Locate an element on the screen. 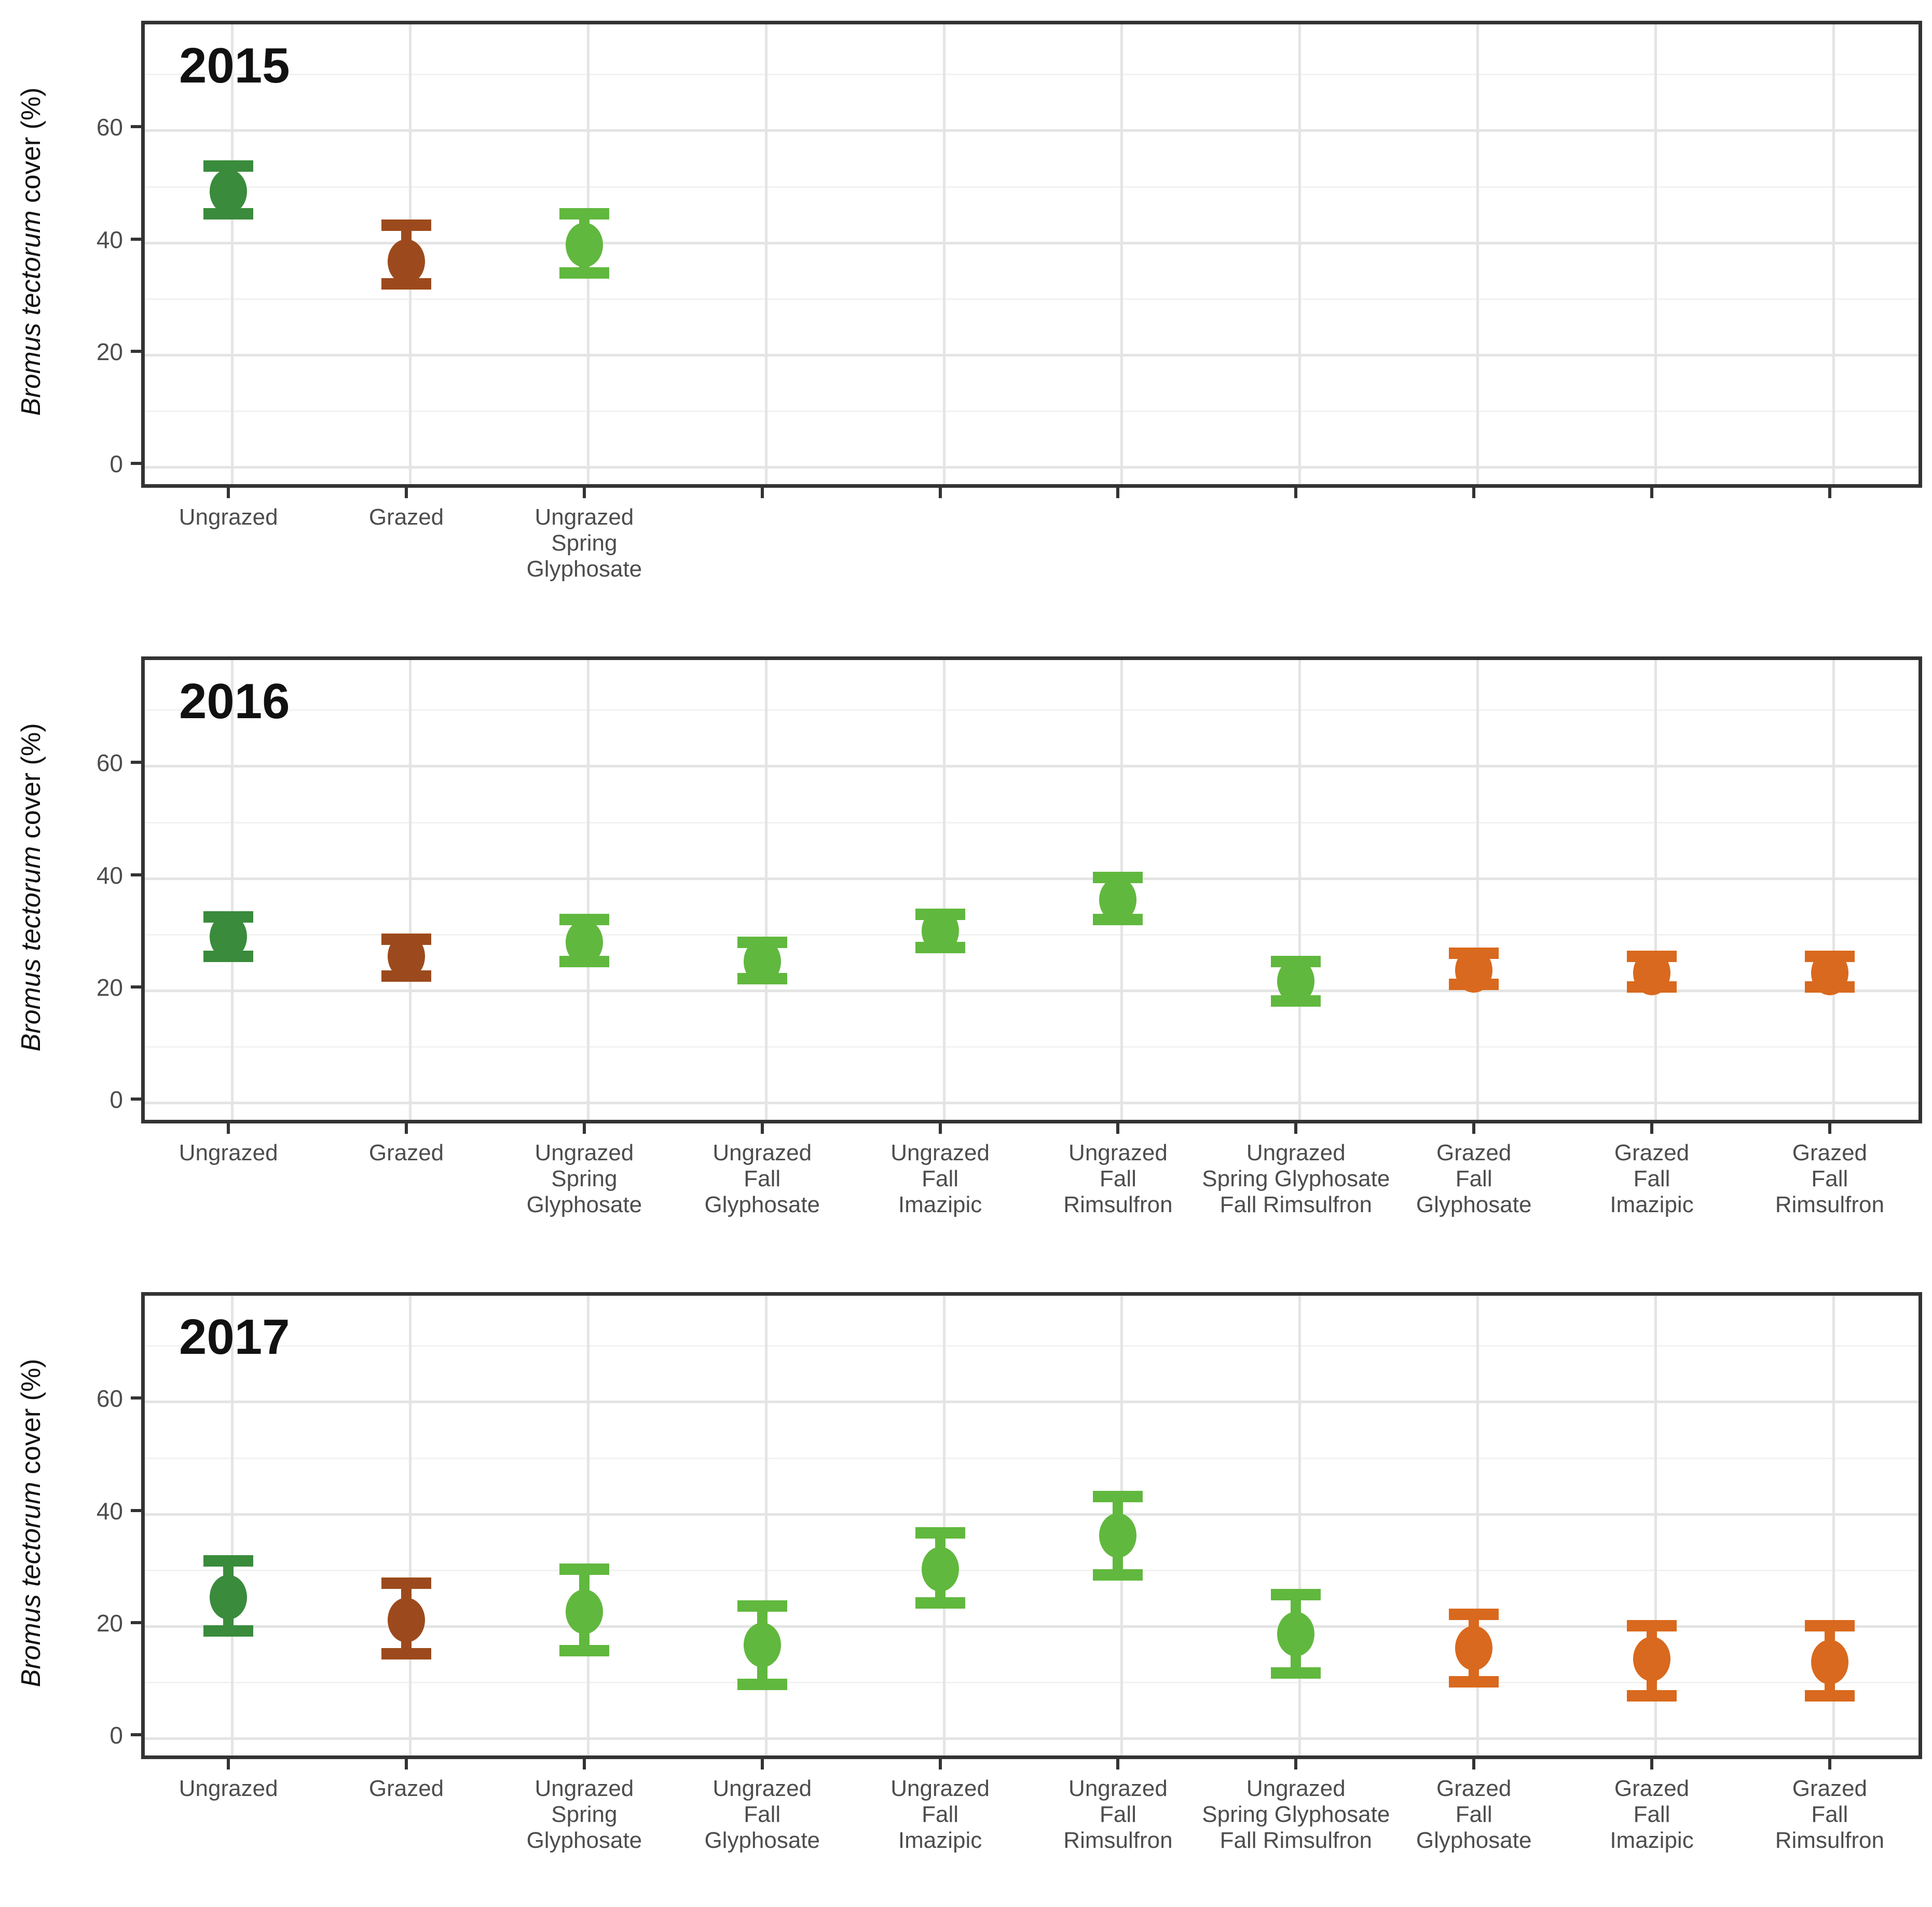 This screenshot has width=1932, height=1907. x-tick-label: Ungrazed Spring Glyphosate Fall Rimsulfron is located at coordinates (1296, 1815).